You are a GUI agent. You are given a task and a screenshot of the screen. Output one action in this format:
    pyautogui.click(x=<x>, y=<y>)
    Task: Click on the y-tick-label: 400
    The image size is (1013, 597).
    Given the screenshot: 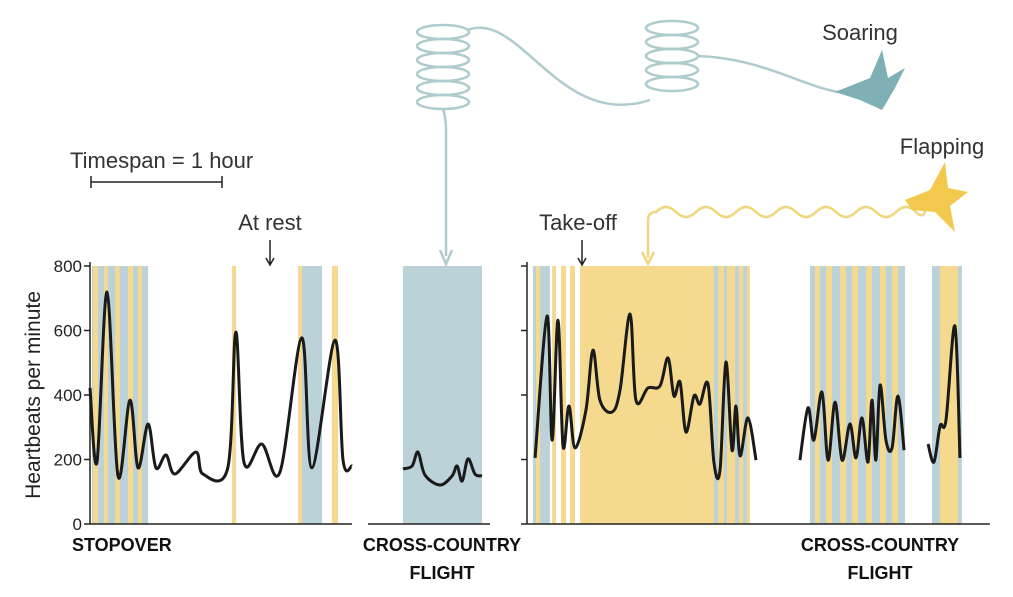 What is the action you would take?
    pyautogui.click(x=68, y=395)
    